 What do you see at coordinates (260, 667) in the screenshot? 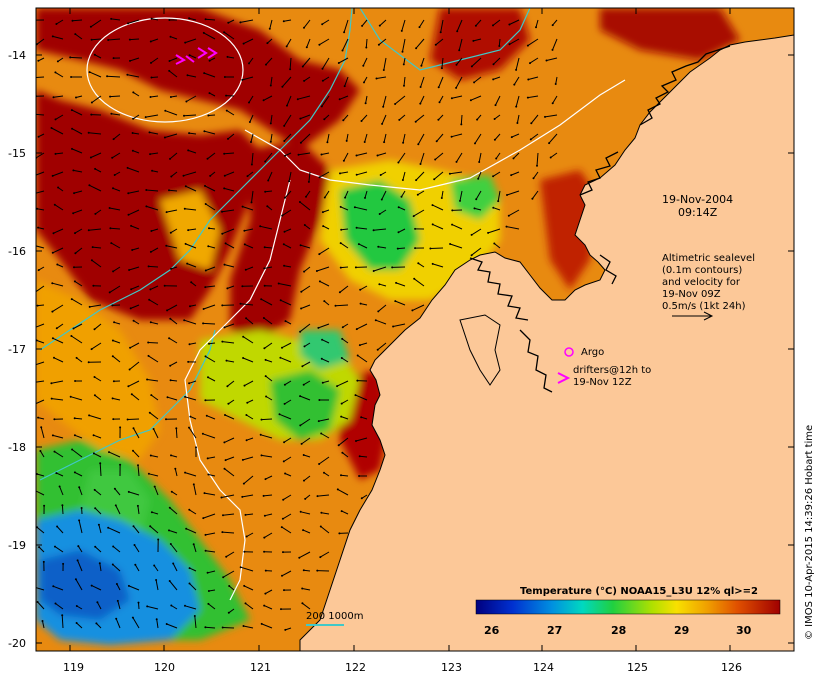
I see `x-tick-label: 121` at bounding box center [260, 667].